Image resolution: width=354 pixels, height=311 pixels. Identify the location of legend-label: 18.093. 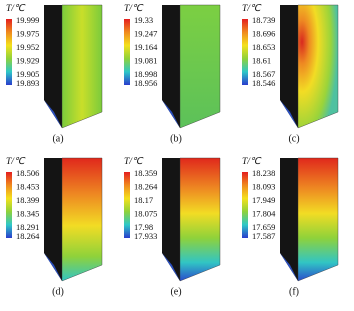
(263, 186).